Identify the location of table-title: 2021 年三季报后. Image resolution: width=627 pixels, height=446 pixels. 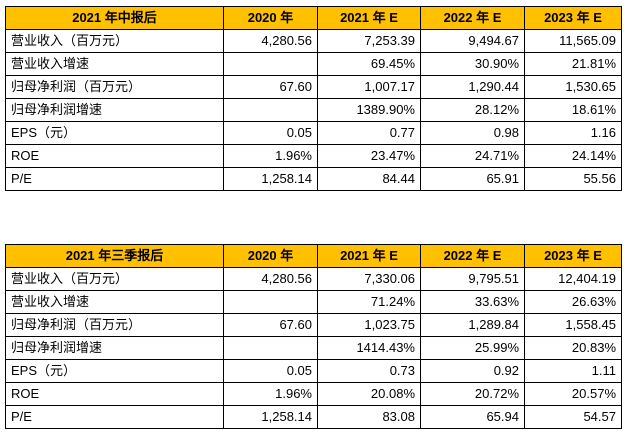
(114, 256).